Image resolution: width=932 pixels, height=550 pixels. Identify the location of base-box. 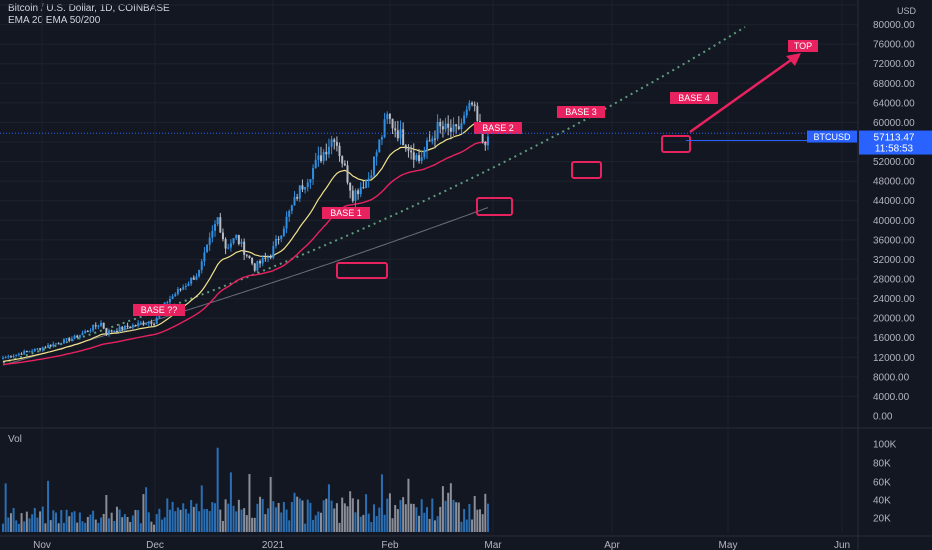
(362, 270).